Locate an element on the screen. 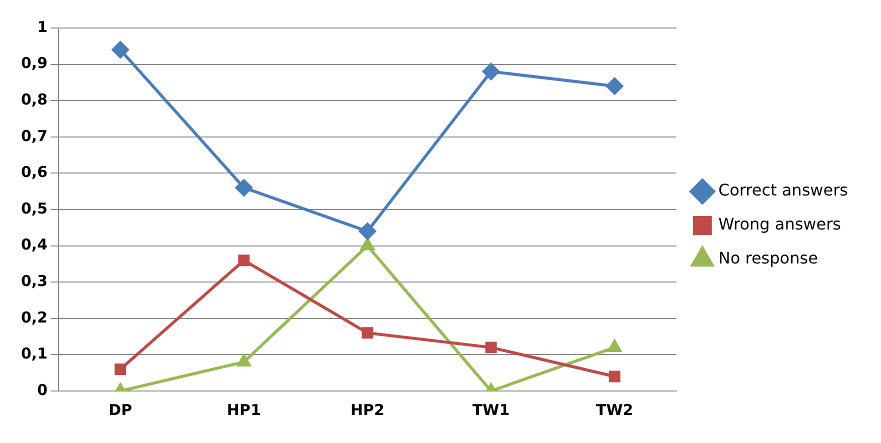 The image size is (881, 443). y-tick-label: 0,7 is located at coordinates (34, 135).